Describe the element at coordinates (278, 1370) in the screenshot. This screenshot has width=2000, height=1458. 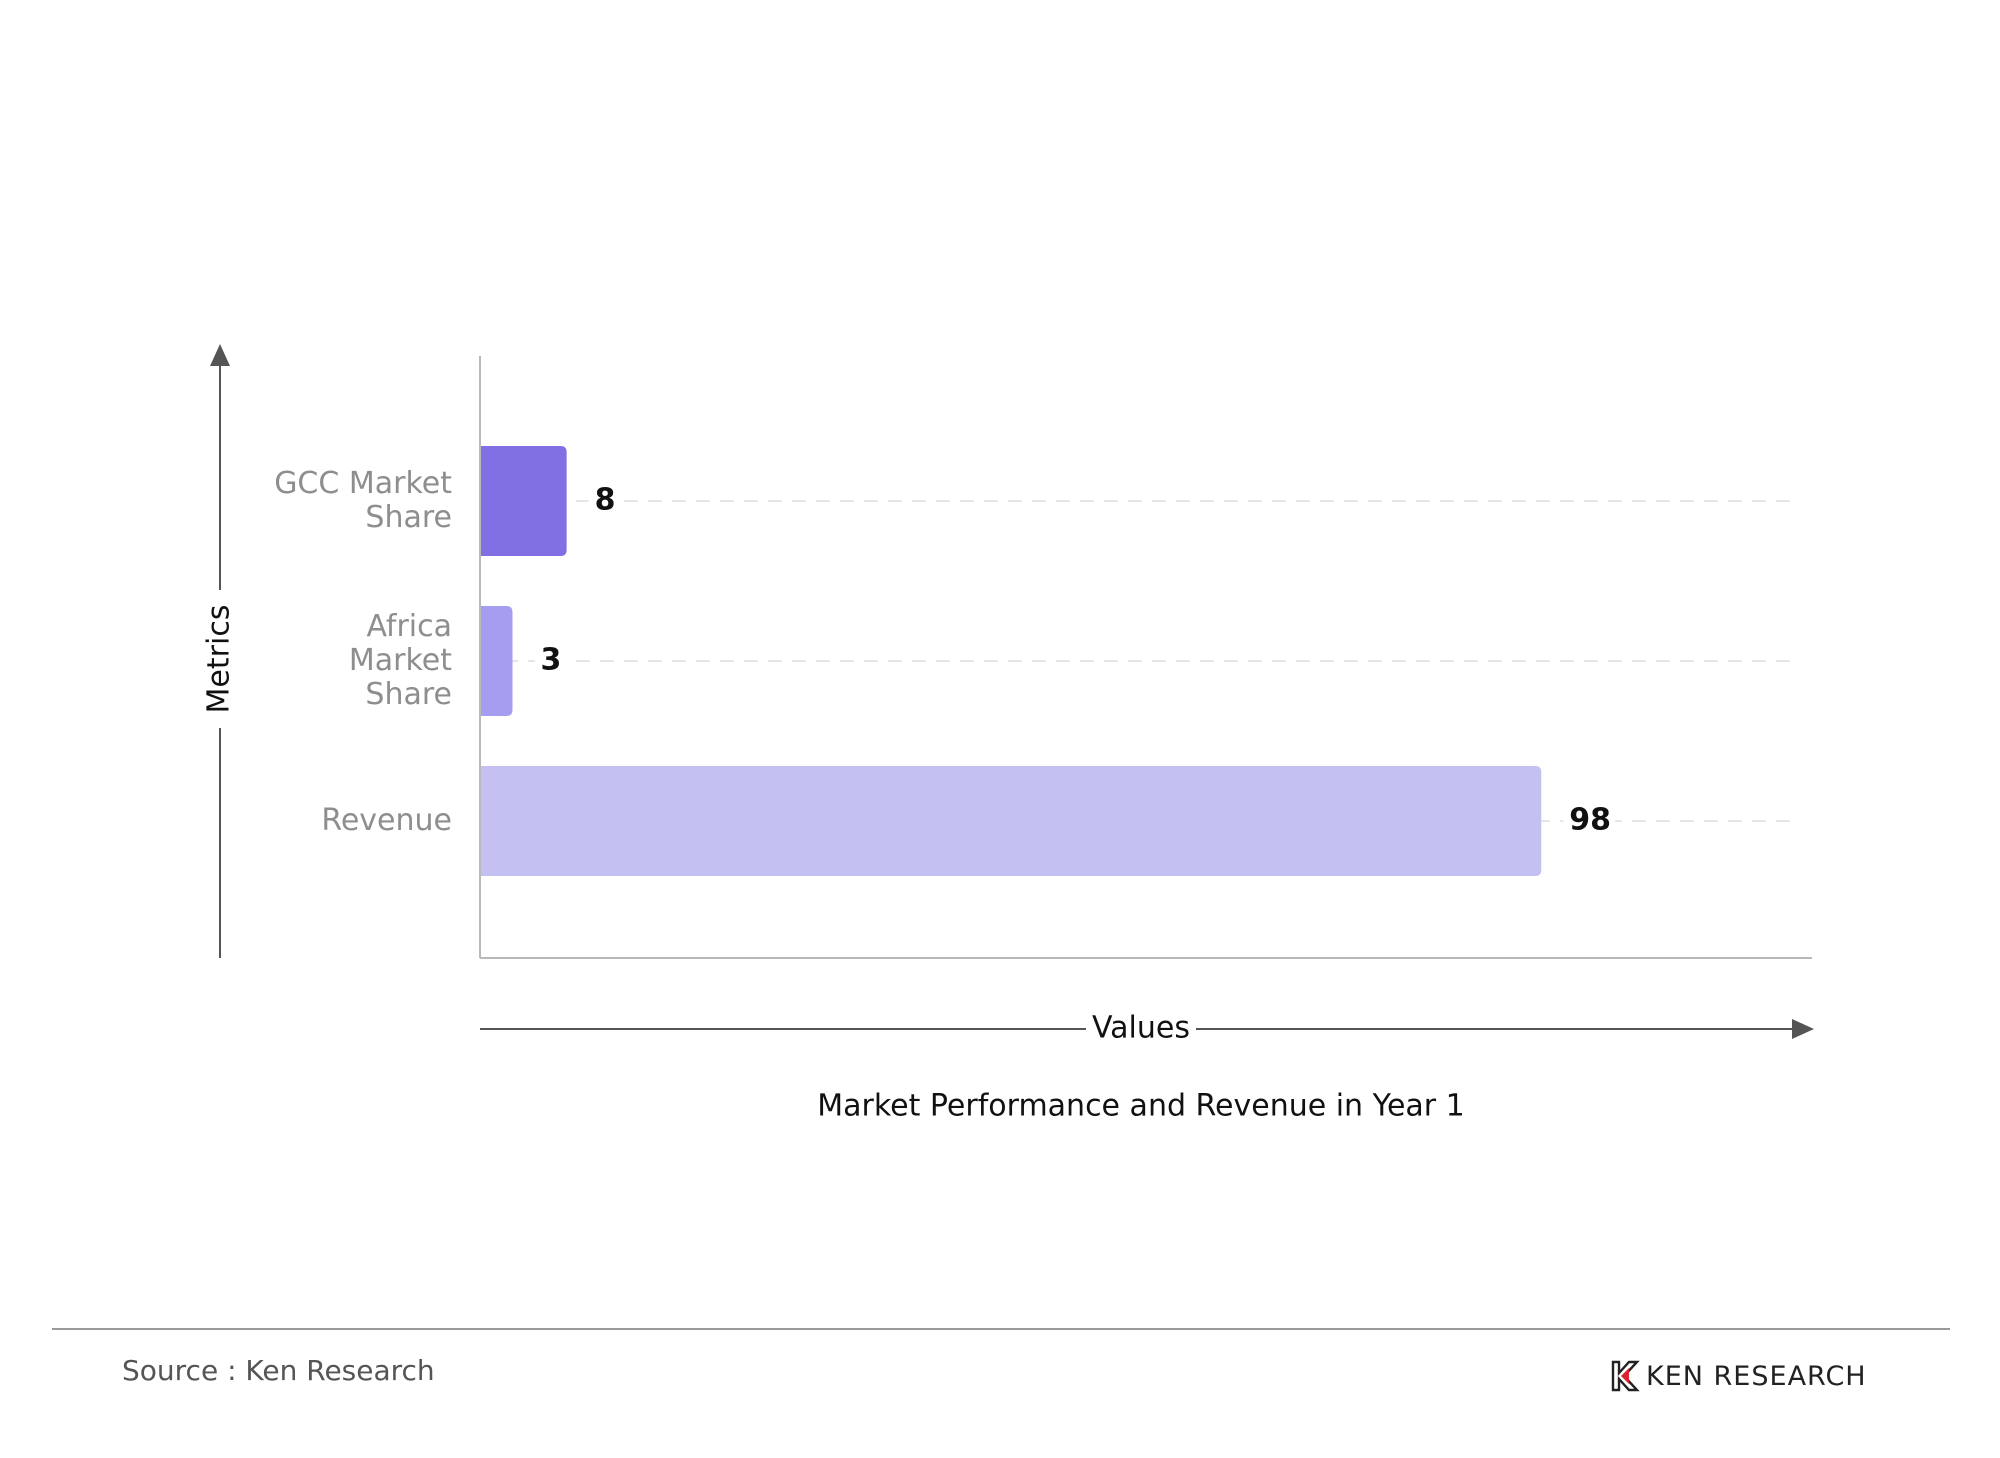
I see `source-note: Source : Ken Research` at that location.